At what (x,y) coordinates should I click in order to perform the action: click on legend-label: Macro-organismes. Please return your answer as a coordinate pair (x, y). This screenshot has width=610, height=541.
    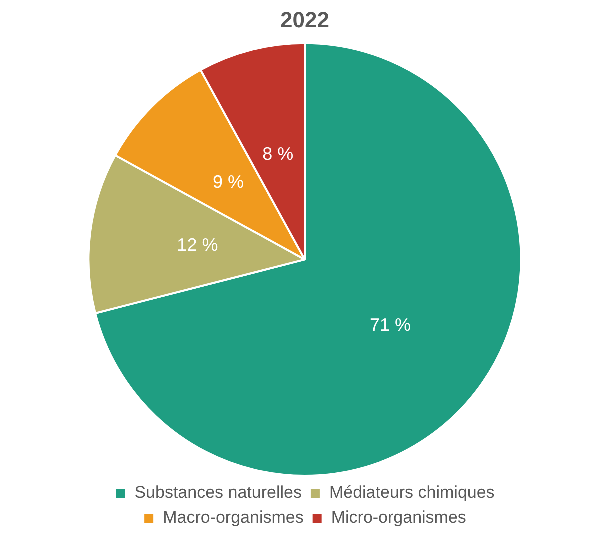
    Looking at the image, I should click on (233, 518).